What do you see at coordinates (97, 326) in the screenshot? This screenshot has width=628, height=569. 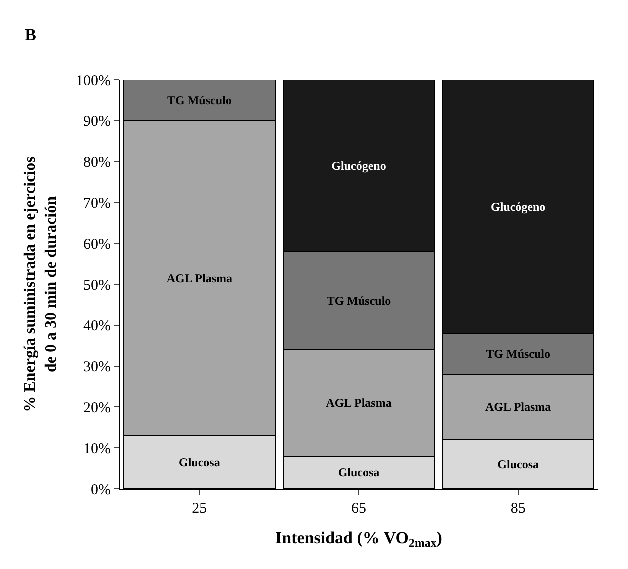 I see `y-tick-label: 40%` at bounding box center [97, 326].